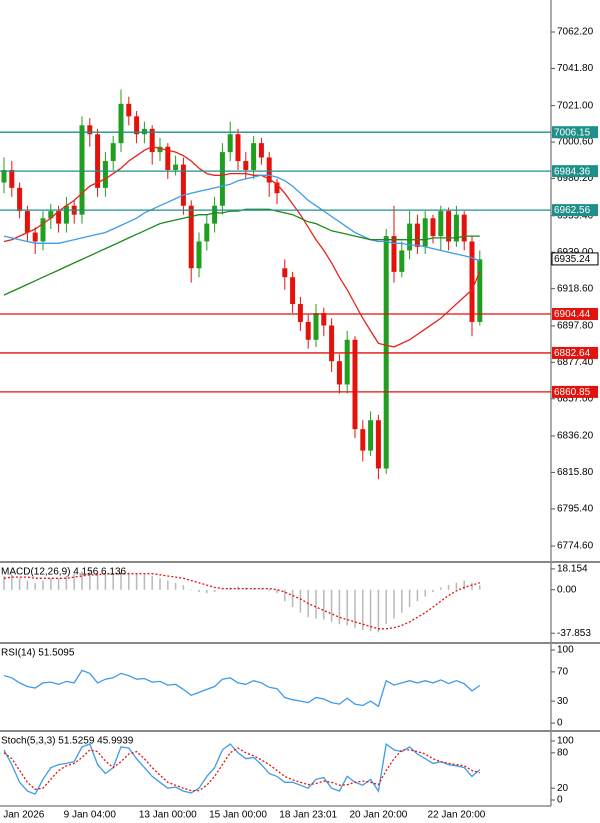  I want to click on panel-title: Stoch(5,3,3) 51.5259 45.9939, so click(67, 741).